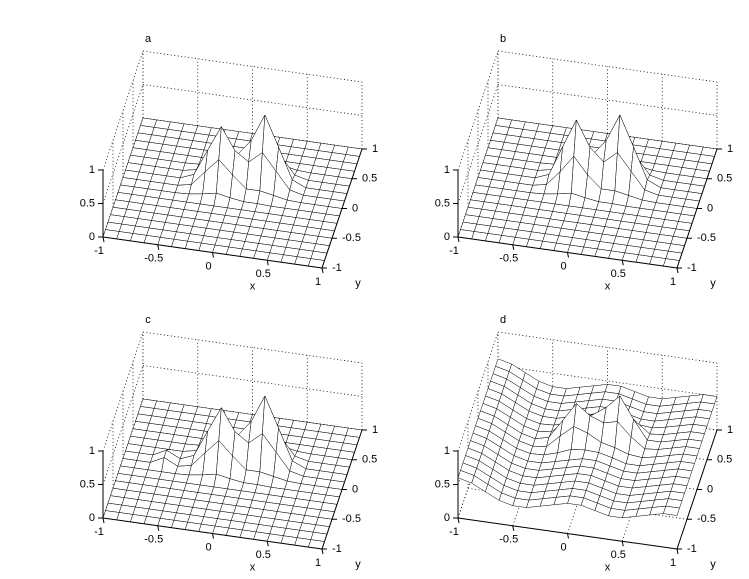  What do you see at coordinates (148, 320) in the screenshot?
I see `panel-title: c` at bounding box center [148, 320].